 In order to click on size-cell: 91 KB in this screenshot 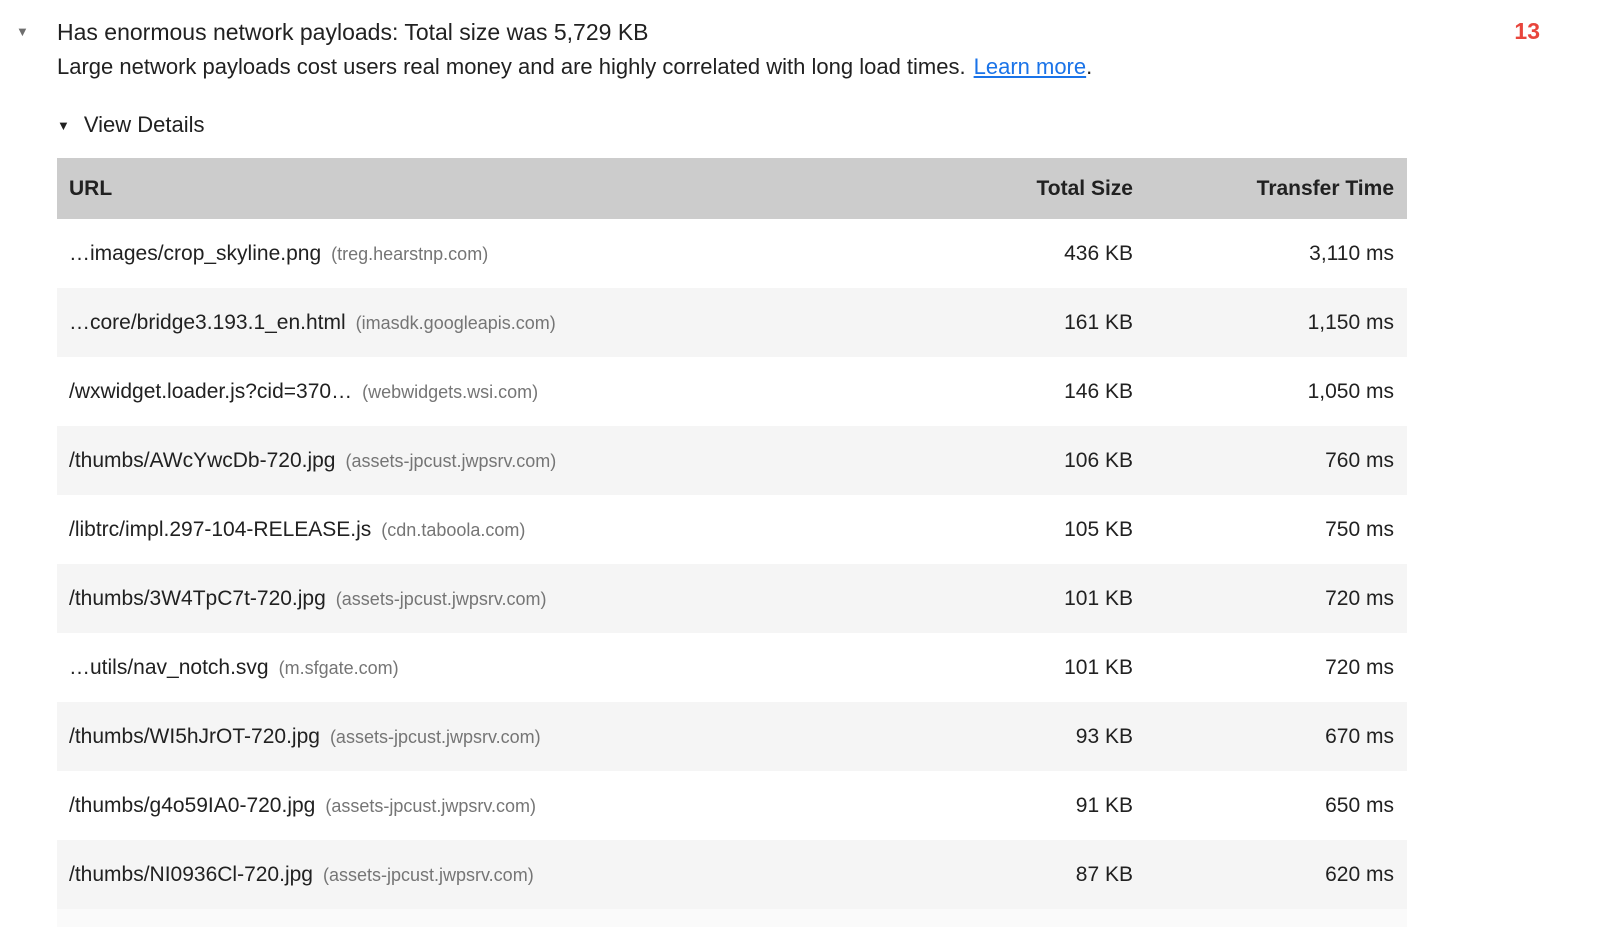, I will do `click(1104, 805)`.